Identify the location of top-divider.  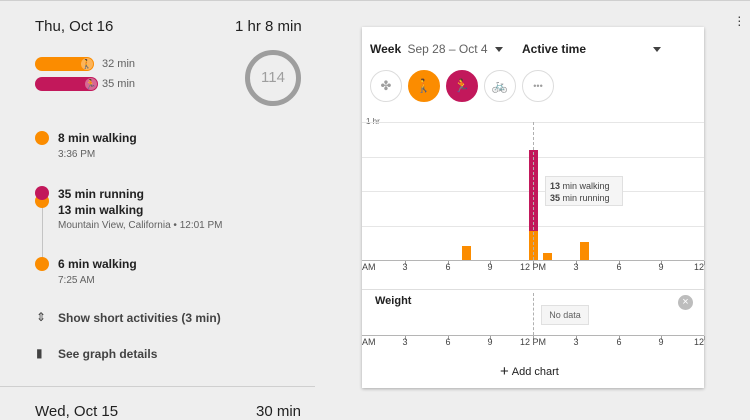
(375, 0).